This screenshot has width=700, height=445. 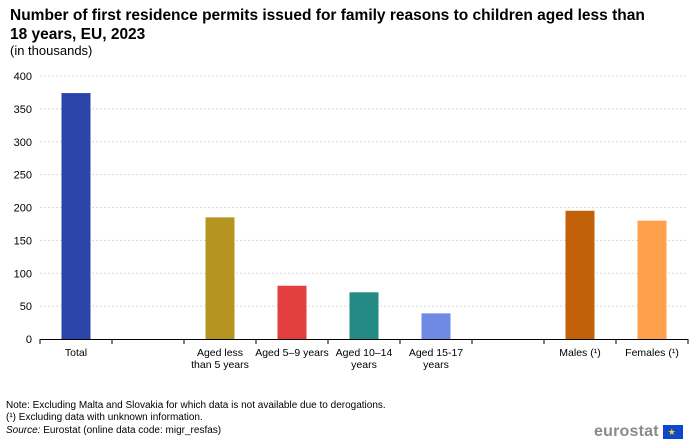 What do you see at coordinates (23, 274) in the screenshot?
I see `y-tick-label: 100` at bounding box center [23, 274].